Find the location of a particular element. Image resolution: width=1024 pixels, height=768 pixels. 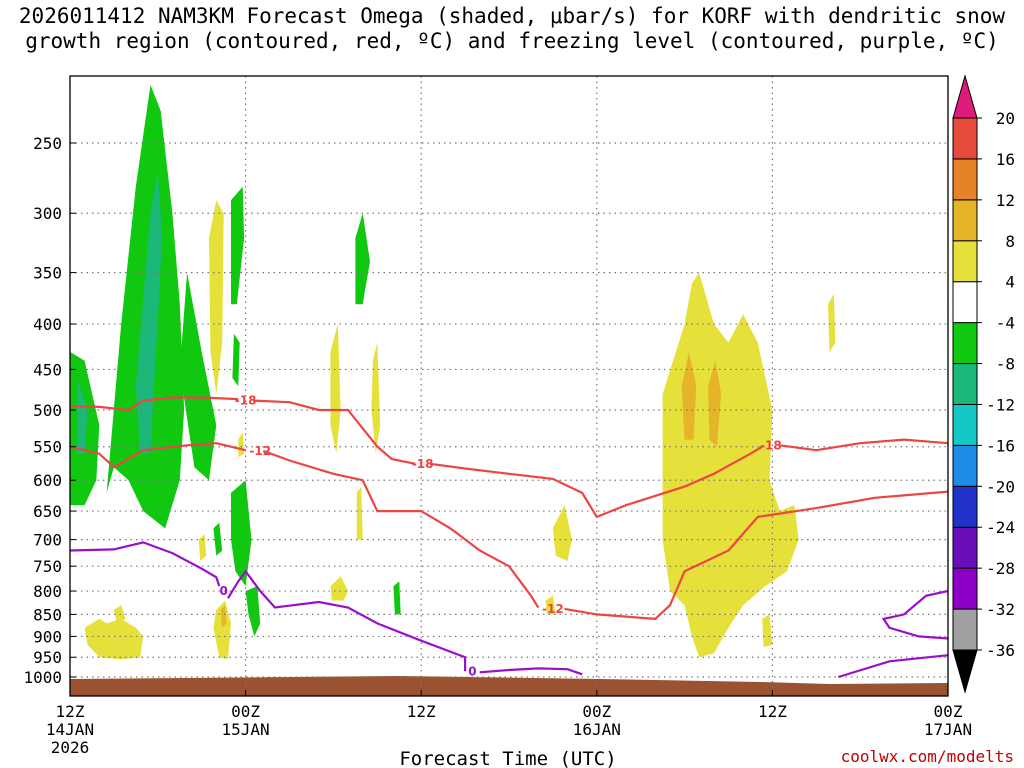

colorbar-label: 4 is located at coordinates (1010, 282).